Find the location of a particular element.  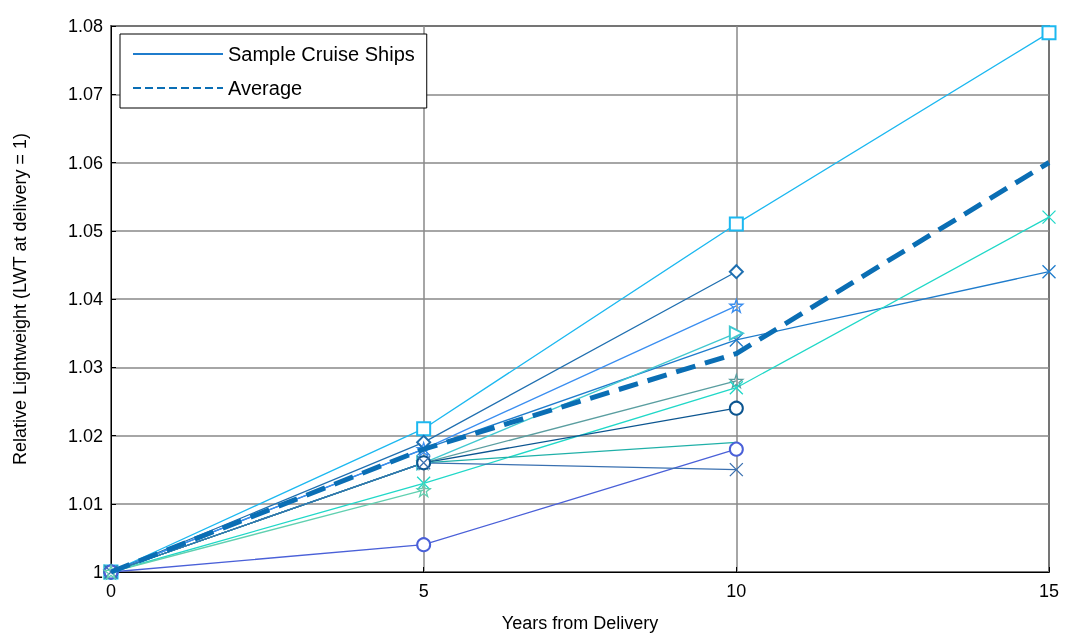

y-axis-title: Relative Lightweight (LWT at delivery = 1) is located at coordinates (20, 299).